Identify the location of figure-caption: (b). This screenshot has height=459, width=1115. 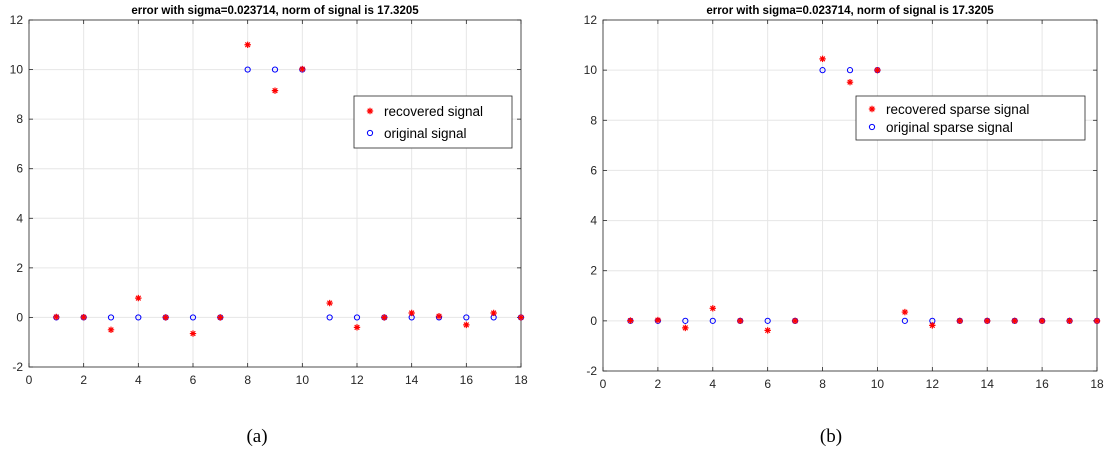
(831, 436).